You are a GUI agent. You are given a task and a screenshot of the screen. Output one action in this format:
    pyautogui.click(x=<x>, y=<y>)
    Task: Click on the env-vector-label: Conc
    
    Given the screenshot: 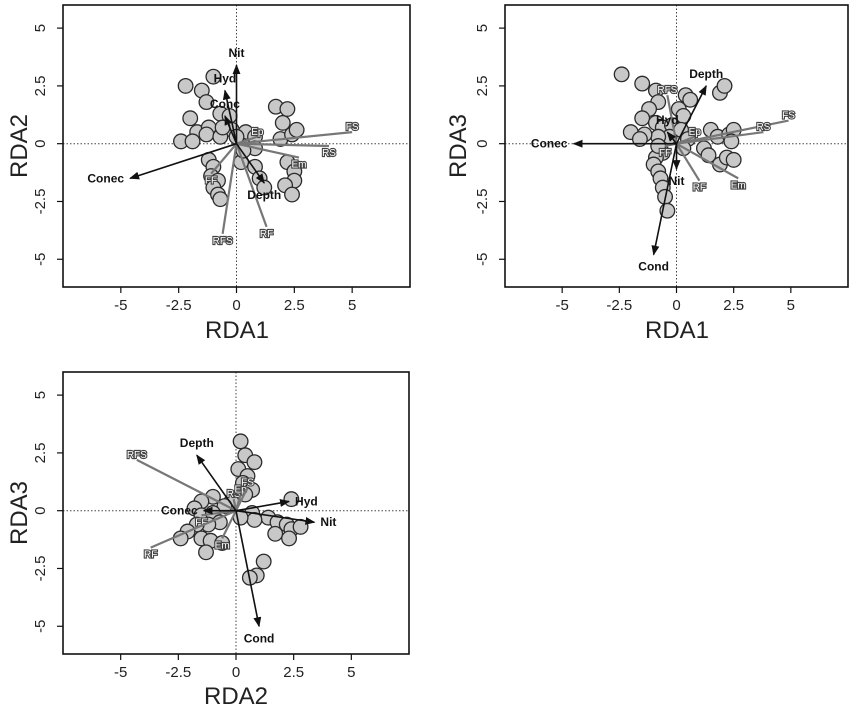 What is the action you would take?
    pyautogui.click(x=225, y=104)
    